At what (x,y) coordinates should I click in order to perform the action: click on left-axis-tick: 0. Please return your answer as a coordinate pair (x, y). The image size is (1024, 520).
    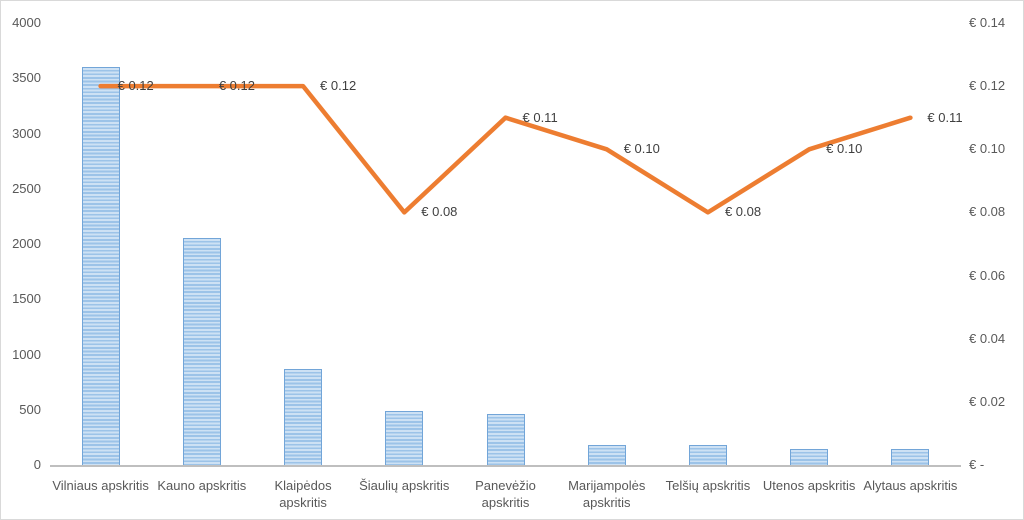
    Looking at the image, I should click on (37, 464).